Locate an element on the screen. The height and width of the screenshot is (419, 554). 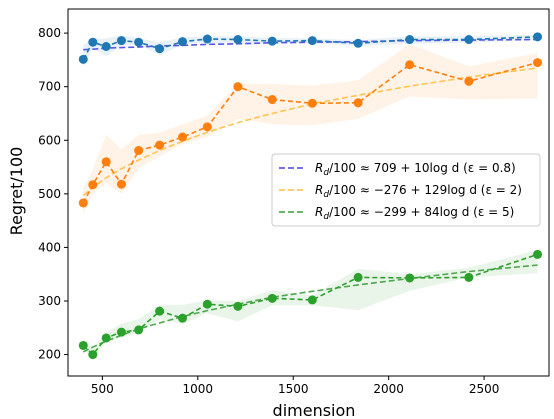
x-tick-label-1500: 1500 is located at coordinates (293, 389).